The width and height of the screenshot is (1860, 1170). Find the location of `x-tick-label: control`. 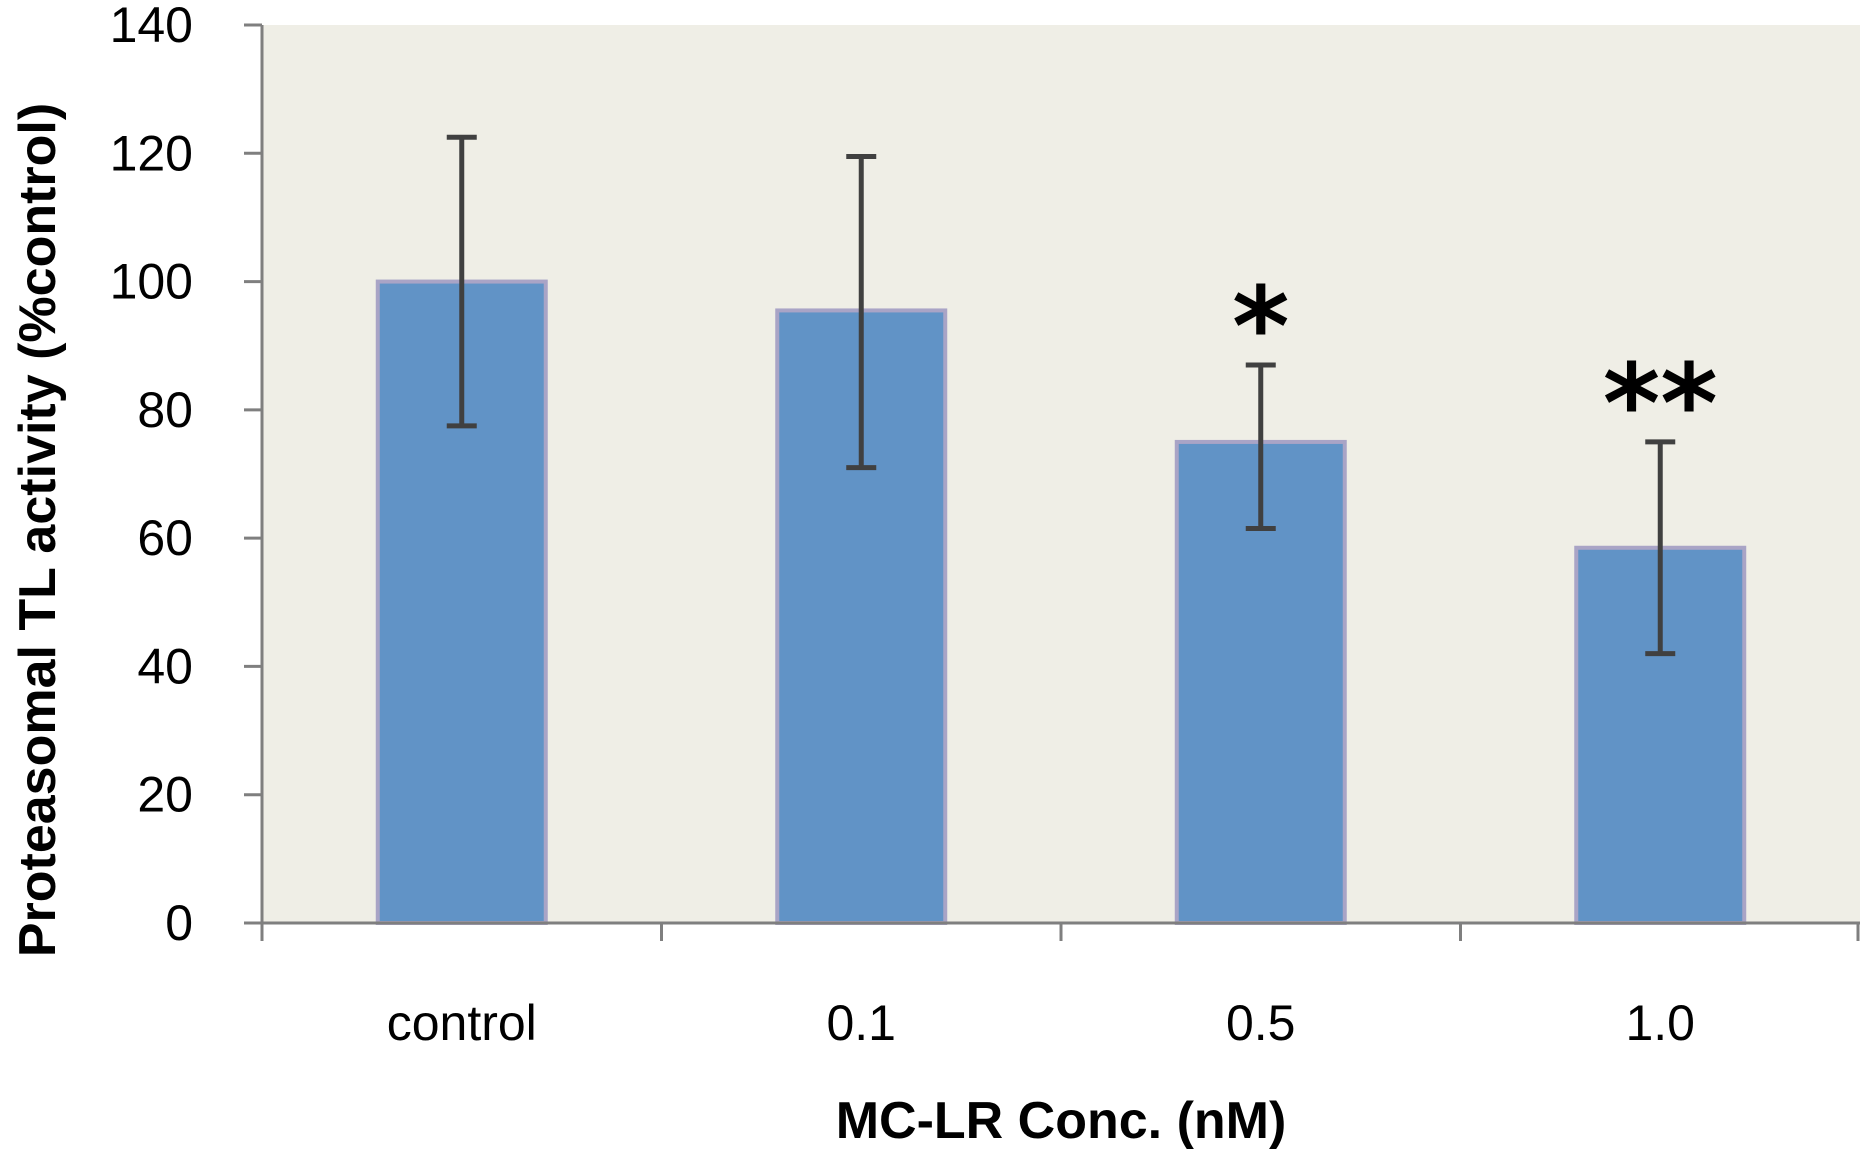

x-tick-label: control is located at coordinates (462, 1023).